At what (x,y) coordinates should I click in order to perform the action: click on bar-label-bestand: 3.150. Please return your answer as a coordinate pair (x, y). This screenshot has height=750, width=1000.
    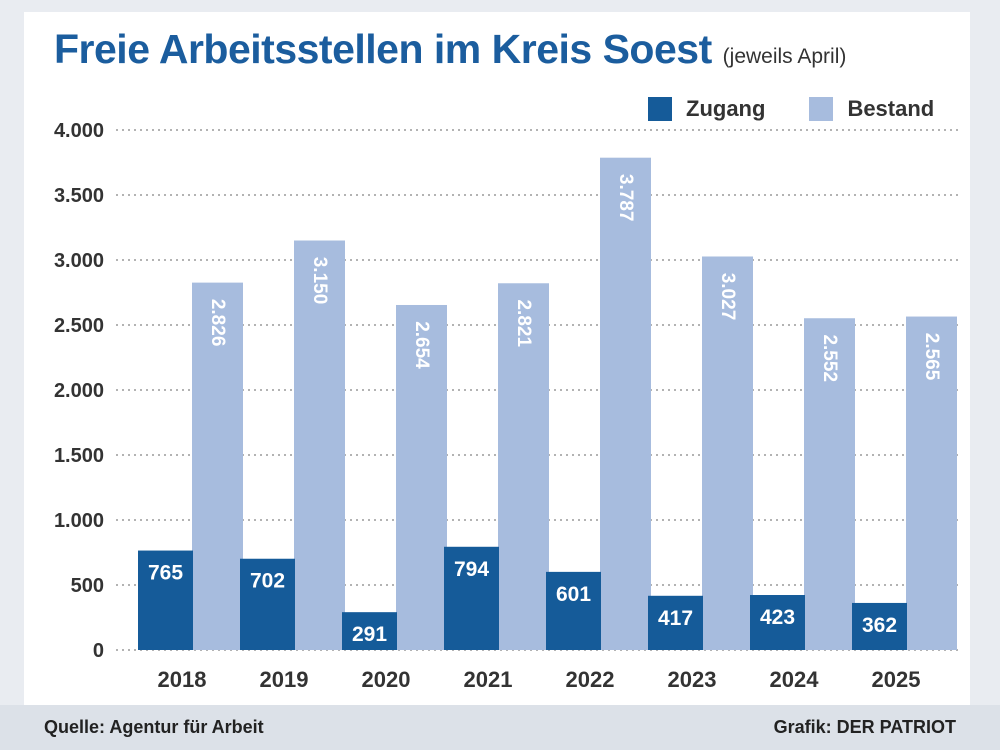
    Looking at the image, I should click on (319, 281).